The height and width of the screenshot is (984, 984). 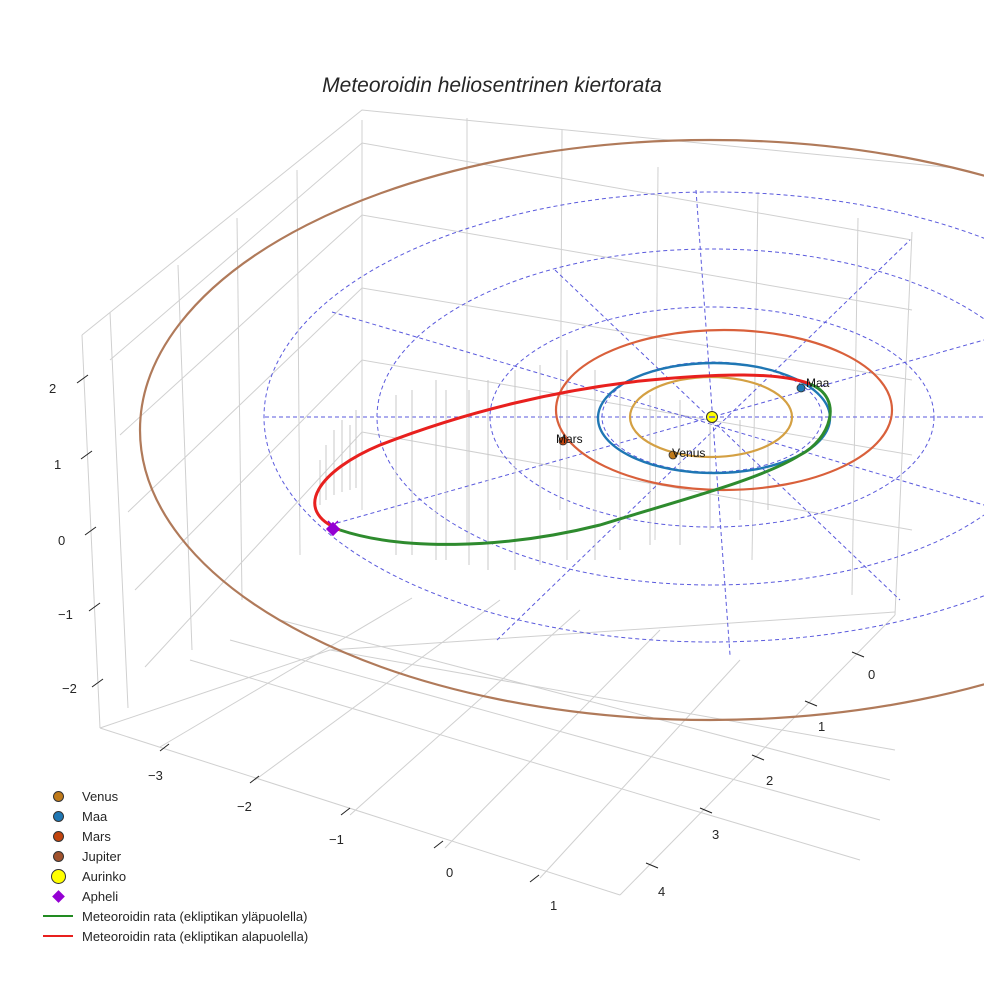 I want to click on sun-icon, so click(x=58, y=876).